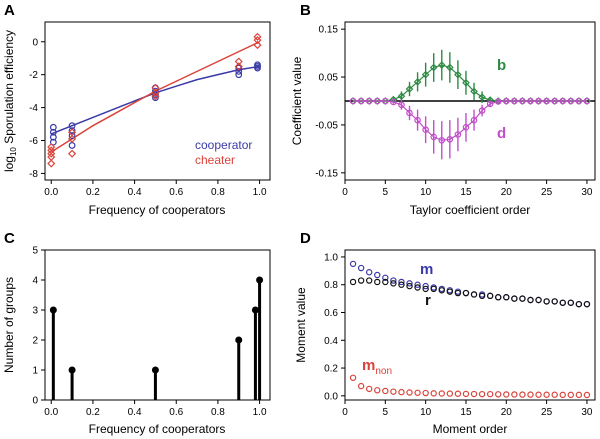 This screenshot has height=439, width=600. I want to click on panel-c-xtick-label: 1.0, so click(260, 412).